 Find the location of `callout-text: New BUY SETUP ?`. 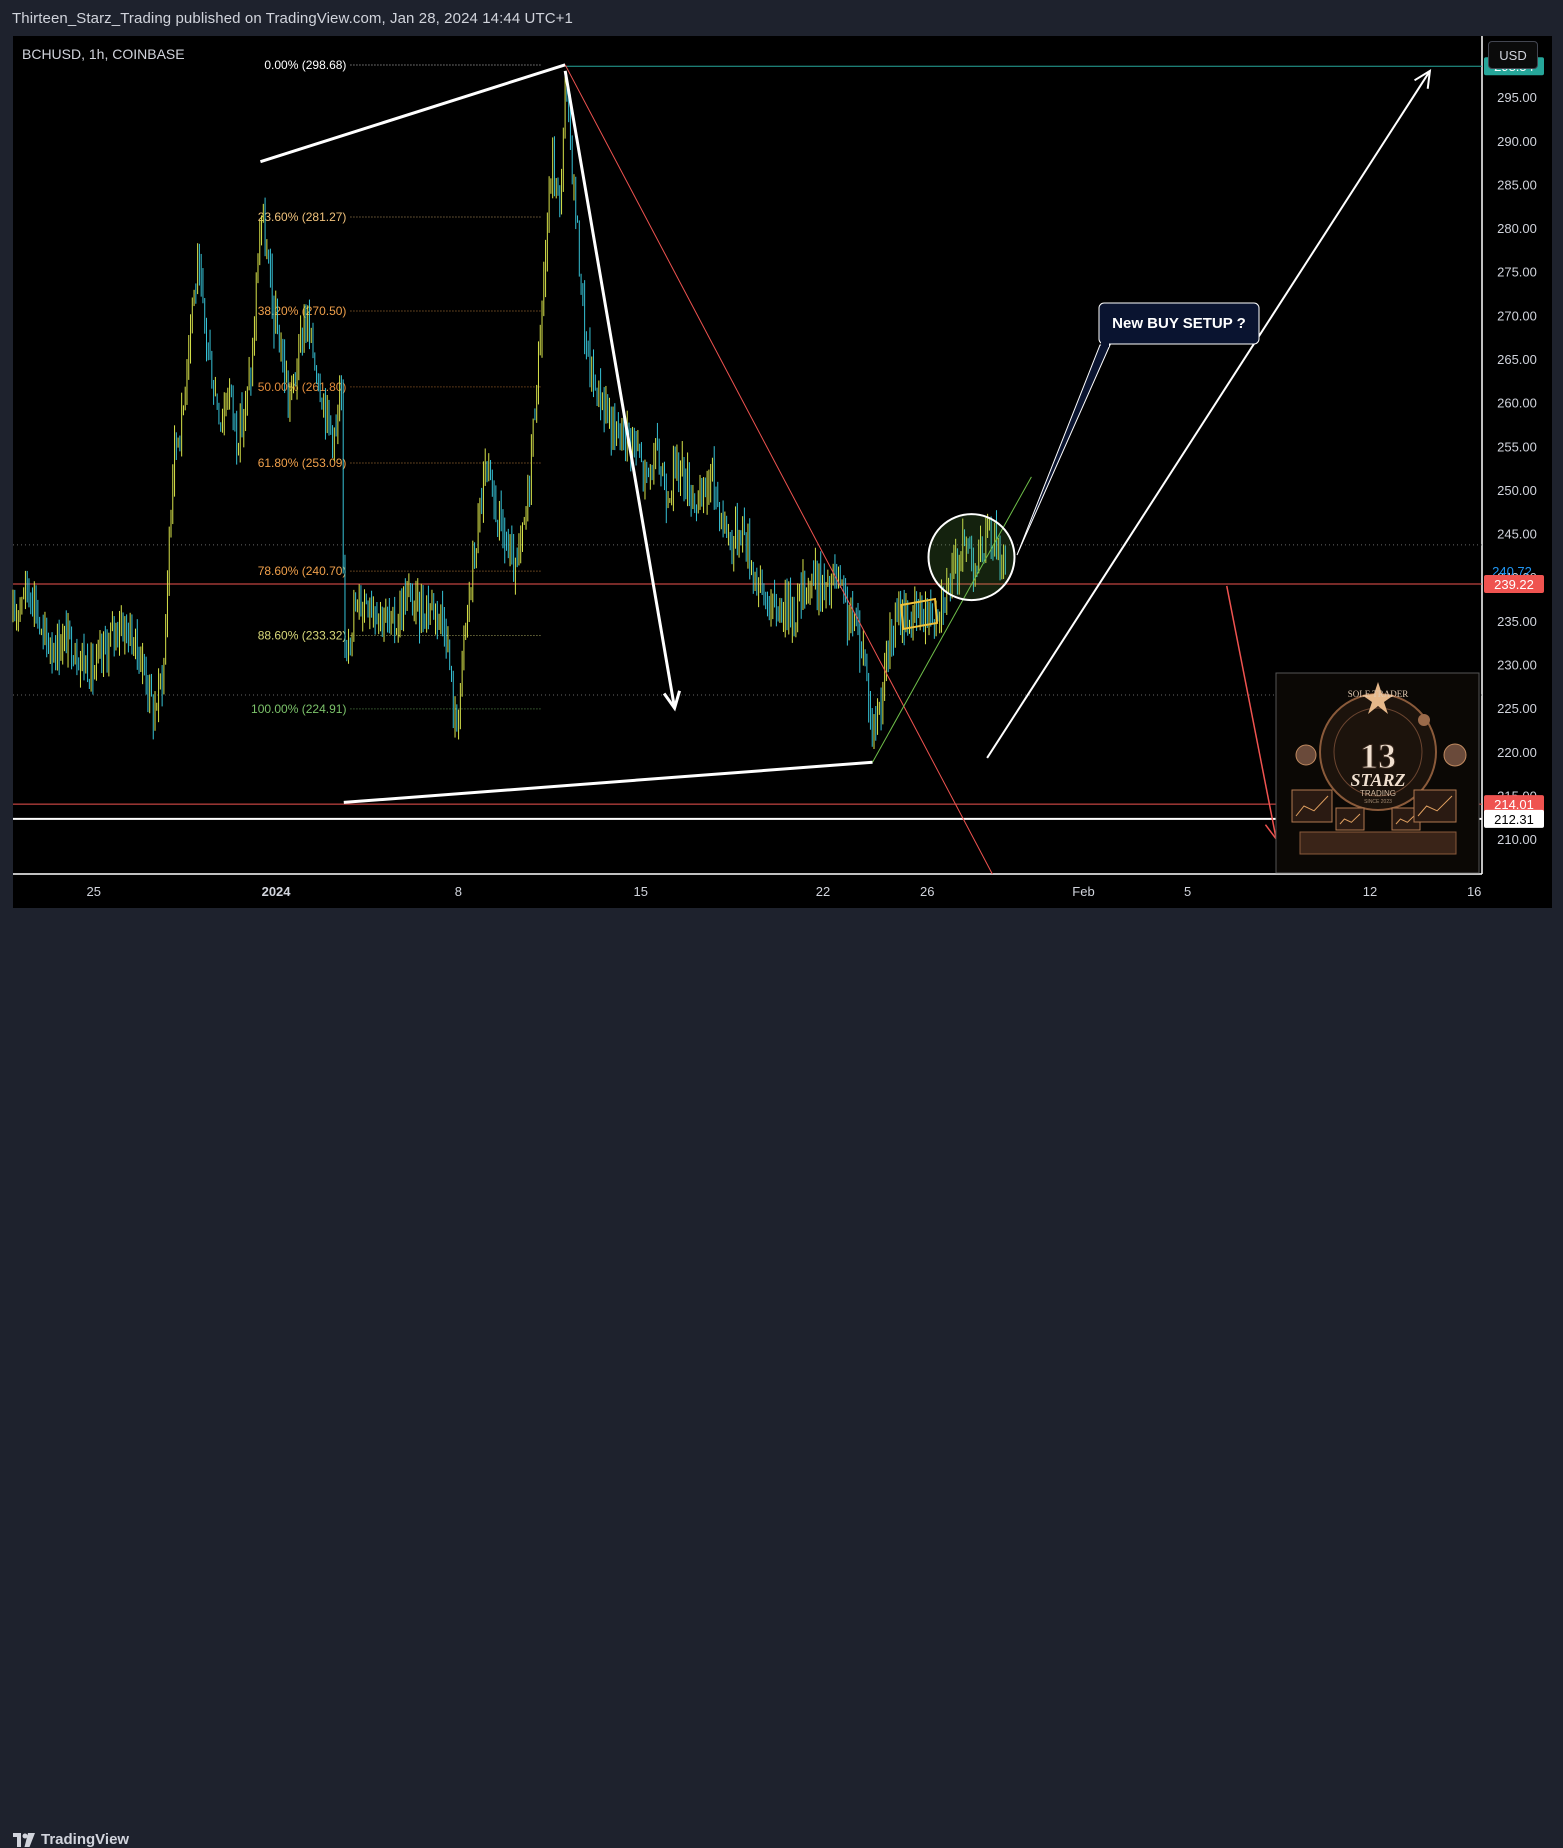

callout-text: New BUY SETUP ? is located at coordinates (1179, 323).